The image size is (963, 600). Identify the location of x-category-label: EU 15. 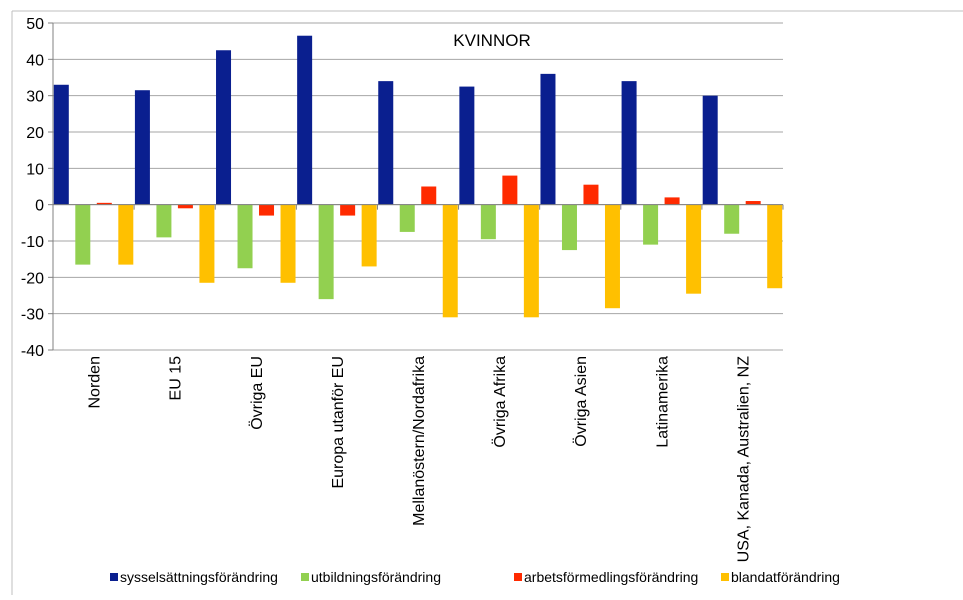
(176, 378).